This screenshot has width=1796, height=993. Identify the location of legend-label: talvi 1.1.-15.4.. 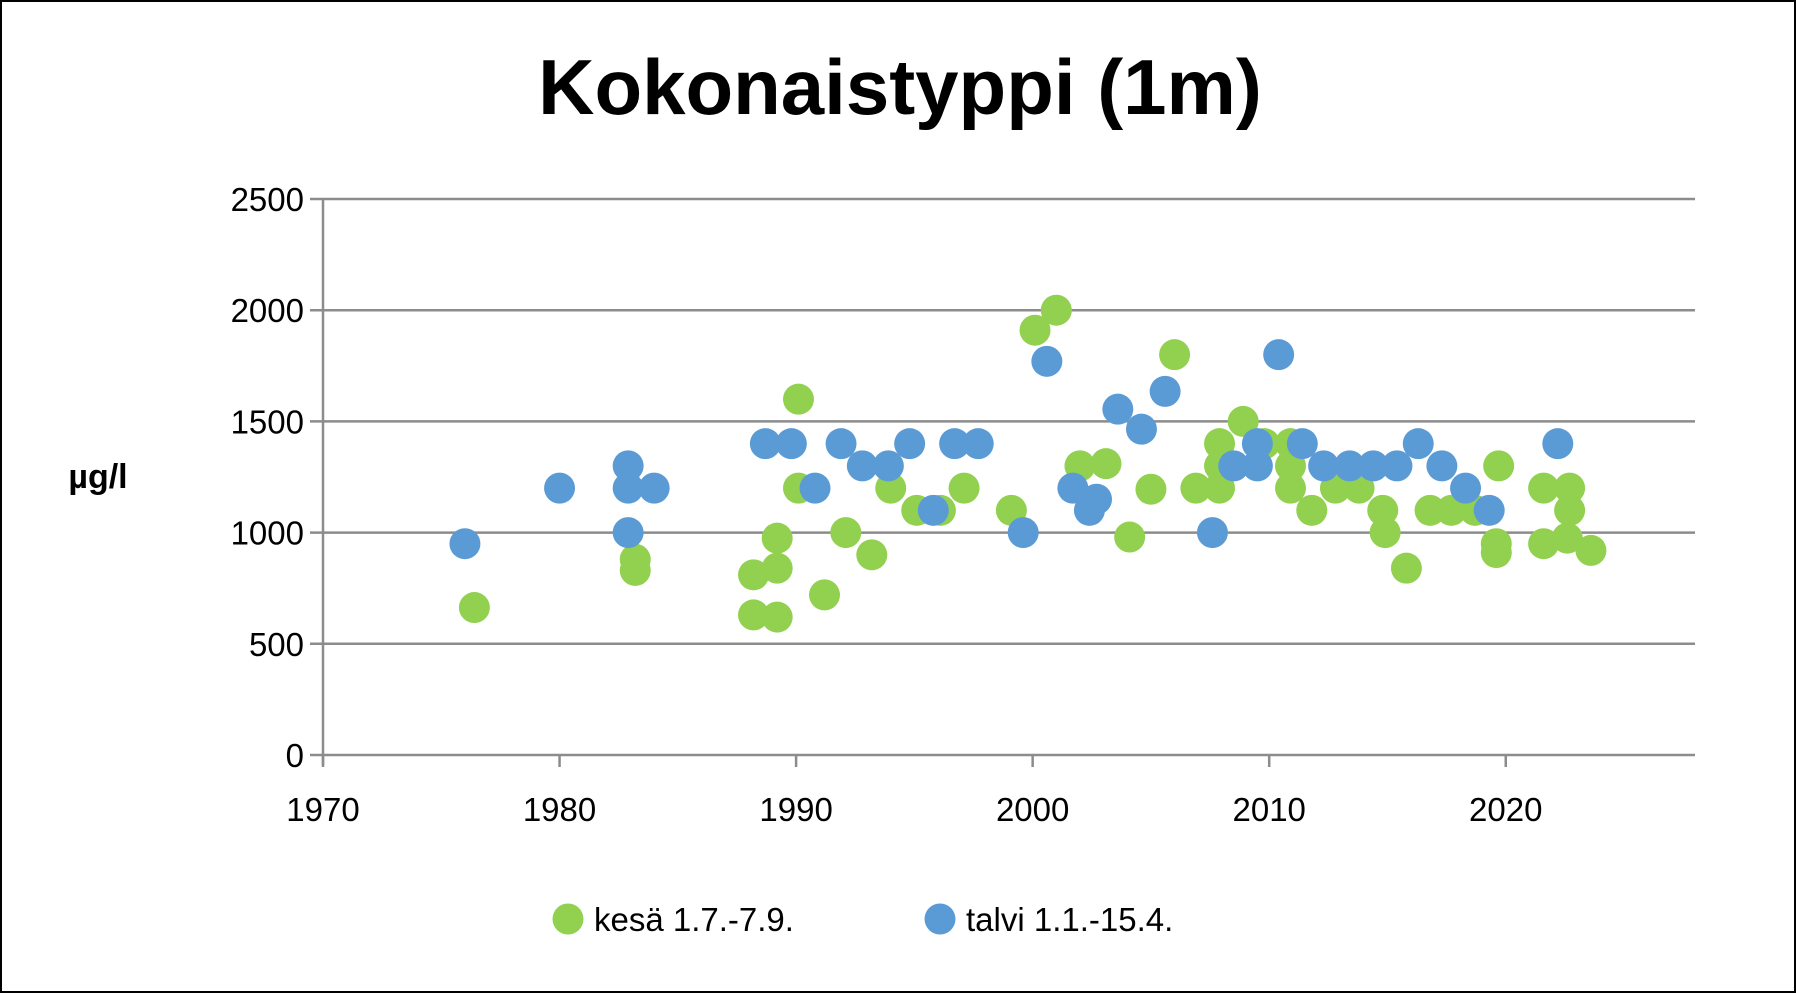
(1069, 919).